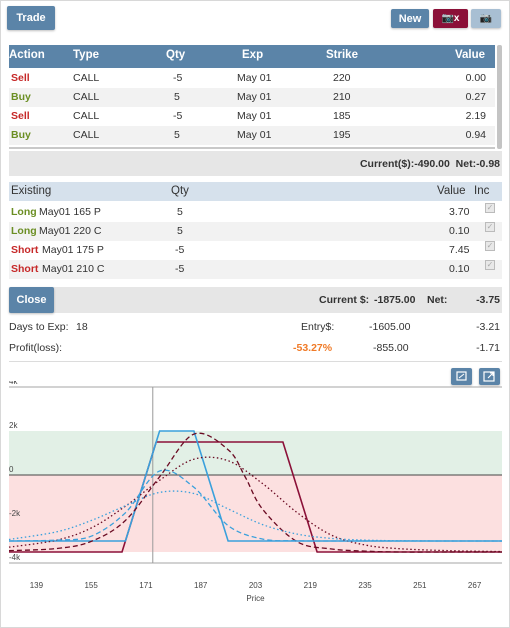 The width and height of the screenshot is (510, 628). I want to click on x-tick-label: 171, so click(146, 585).